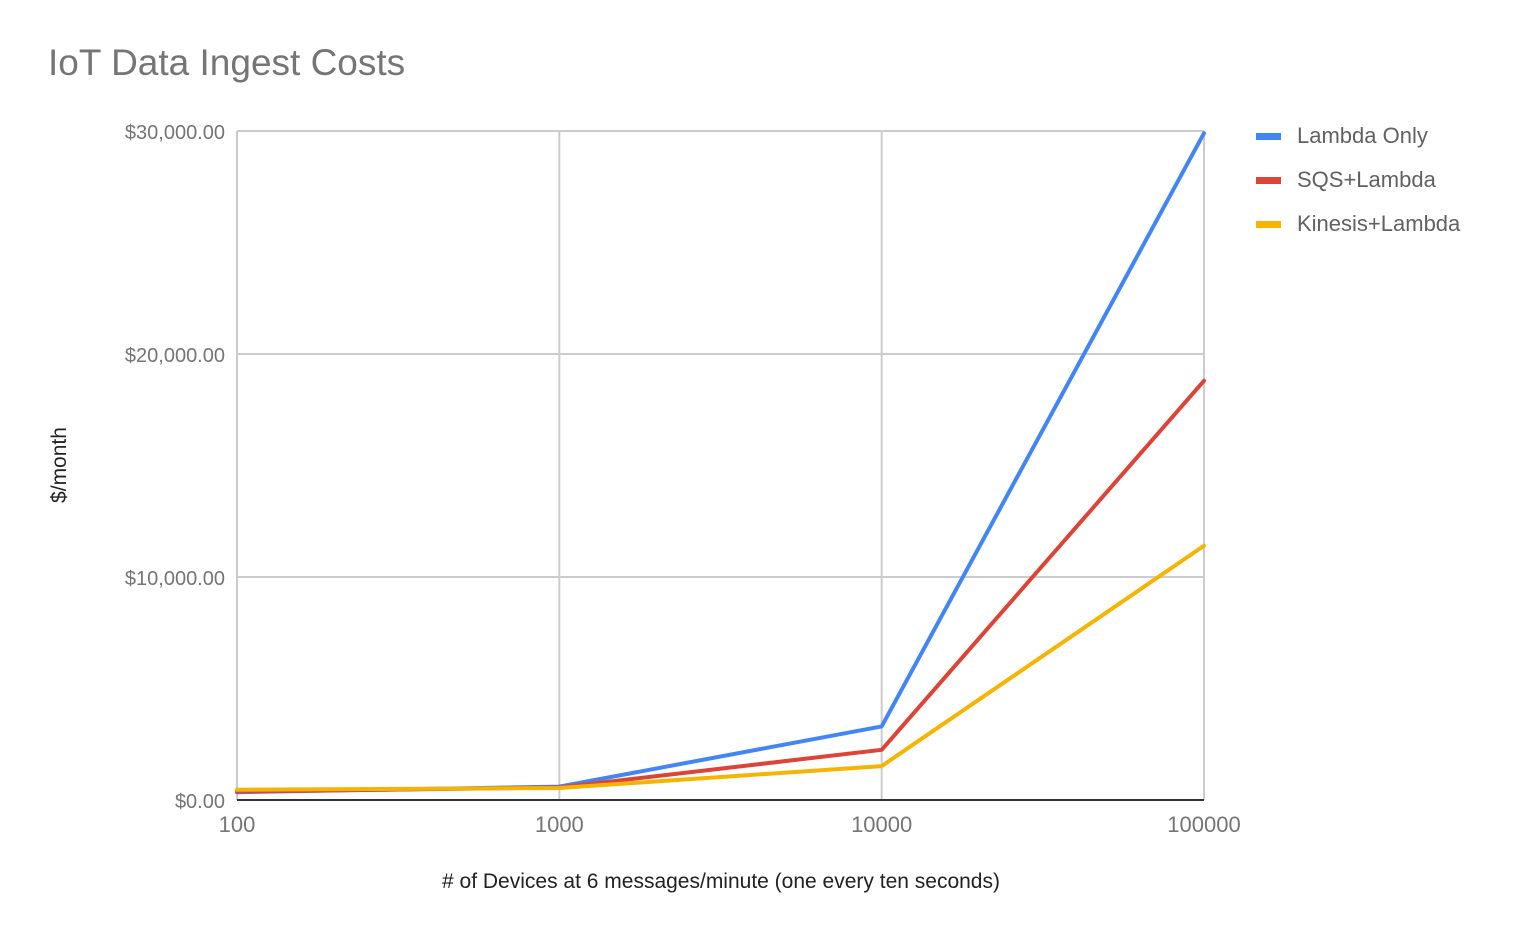 This screenshot has height=944, width=1521. I want to click on legend-item: Kinesis+Lambda, so click(1358, 224).